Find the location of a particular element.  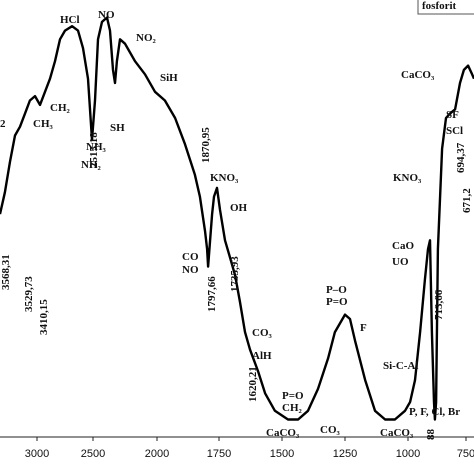

annotation: P, F, Cl, Br is located at coordinates (434, 412).